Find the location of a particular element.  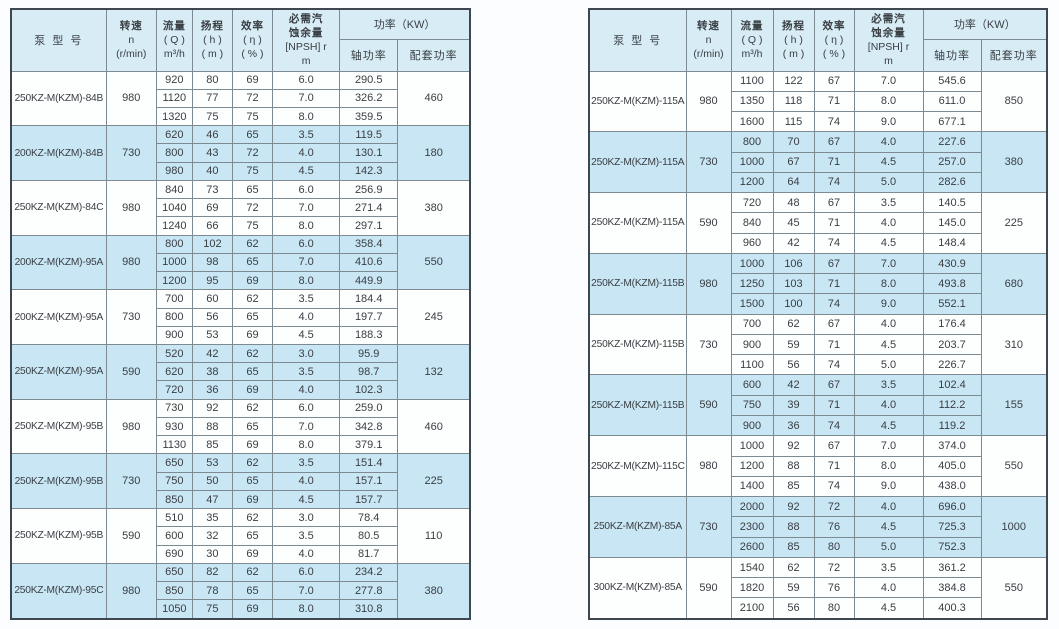

efficiency-cell: 62 is located at coordinates (252, 299).